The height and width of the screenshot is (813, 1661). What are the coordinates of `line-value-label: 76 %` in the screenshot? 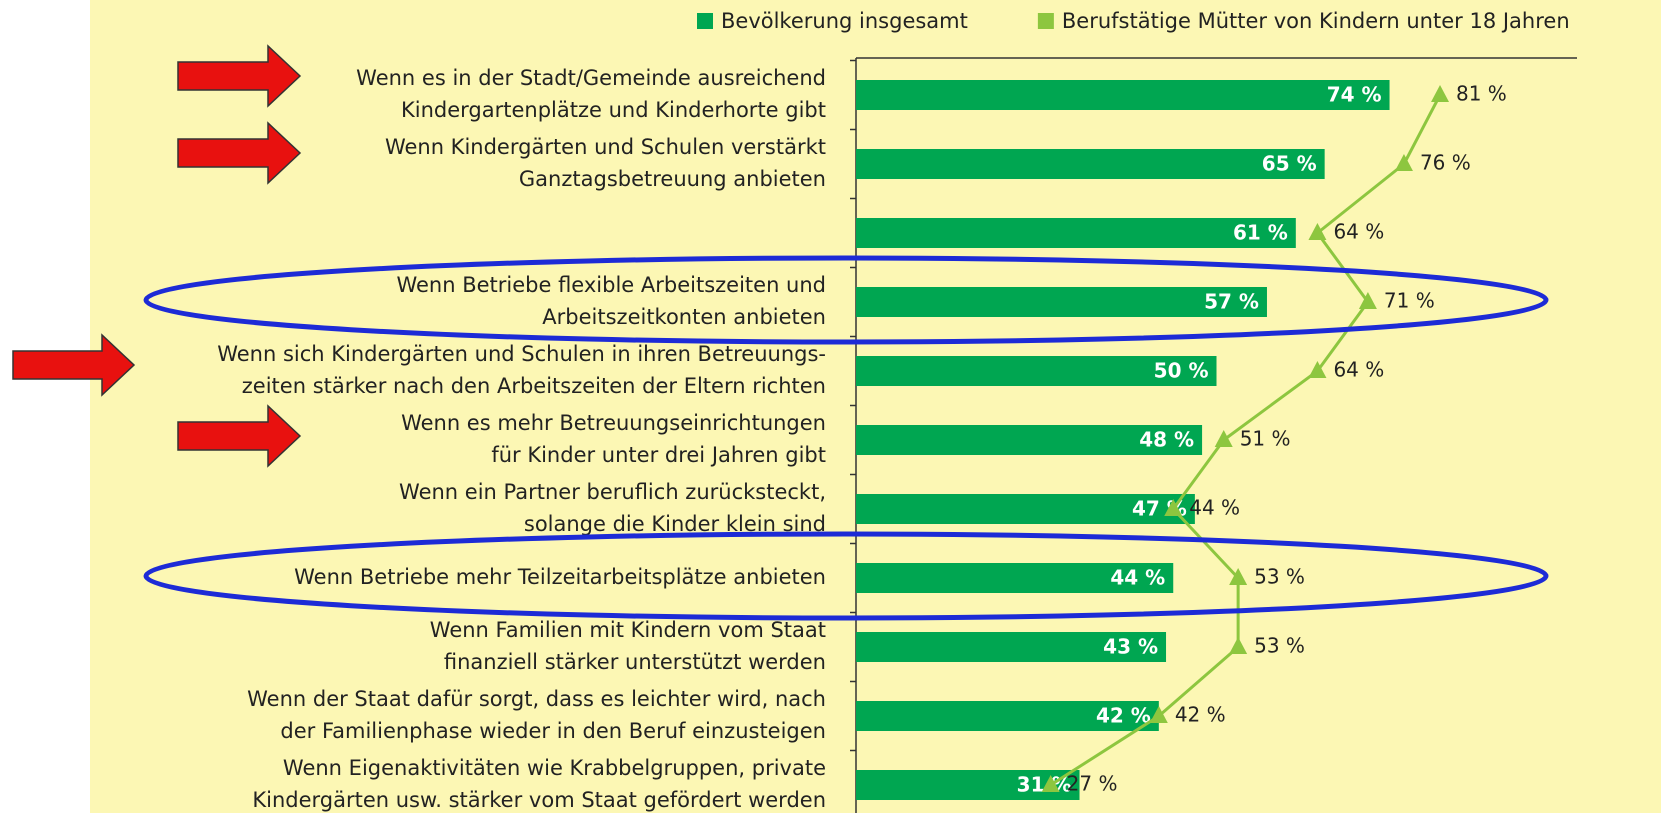 It's located at (1445, 163).